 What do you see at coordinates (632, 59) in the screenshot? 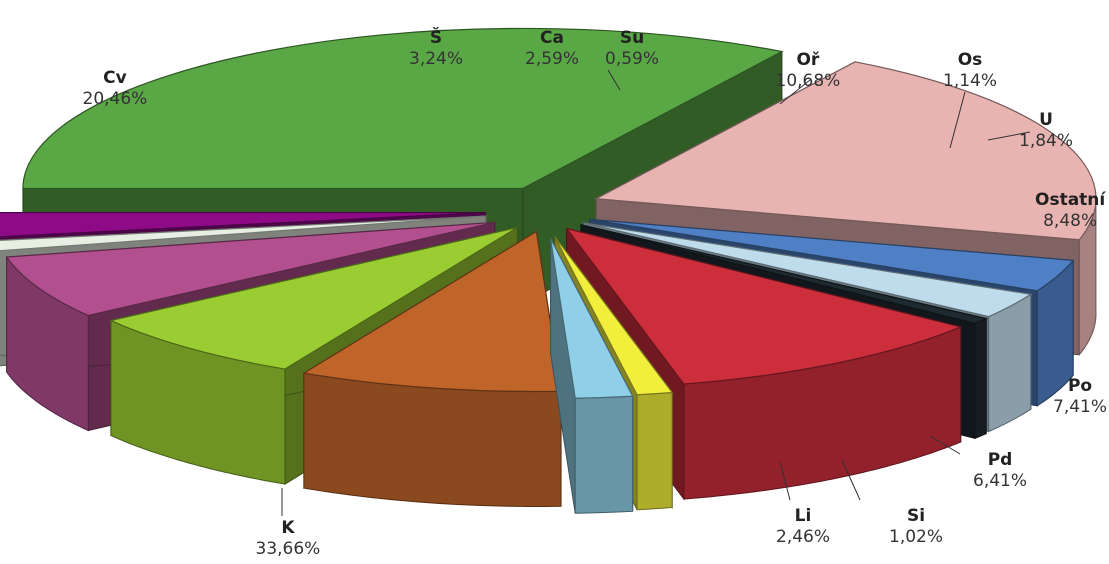
I see `slice-percent: 0,59%` at bounding box center [632, 59].